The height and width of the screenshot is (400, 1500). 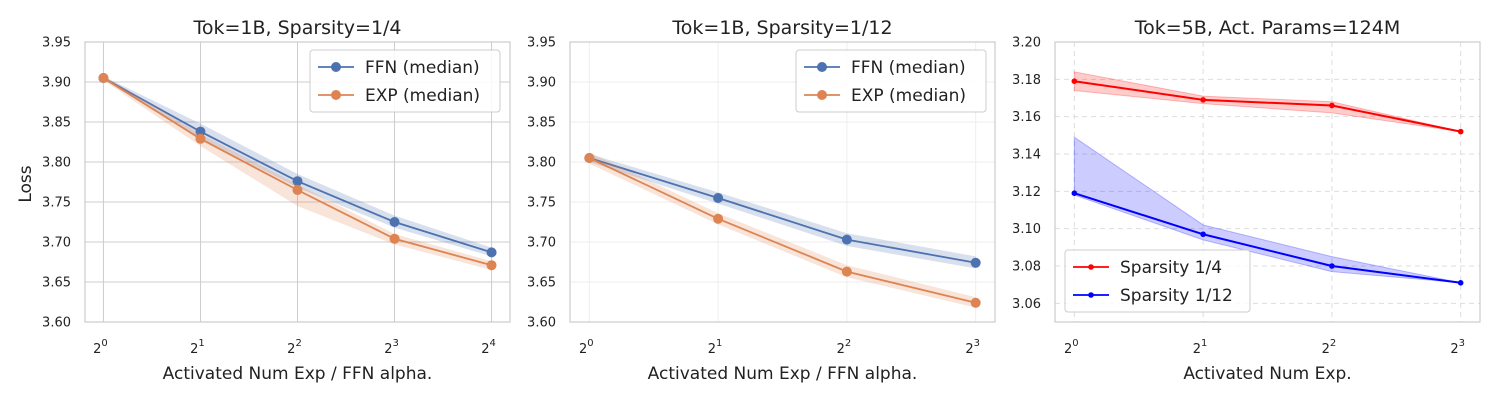 What do you see at coordinates (298, 374) in the screenshot?
I see `panel-1-x-axis-label: Activated Num Exp / FFN alpha.` at bounding box center [298, 374].